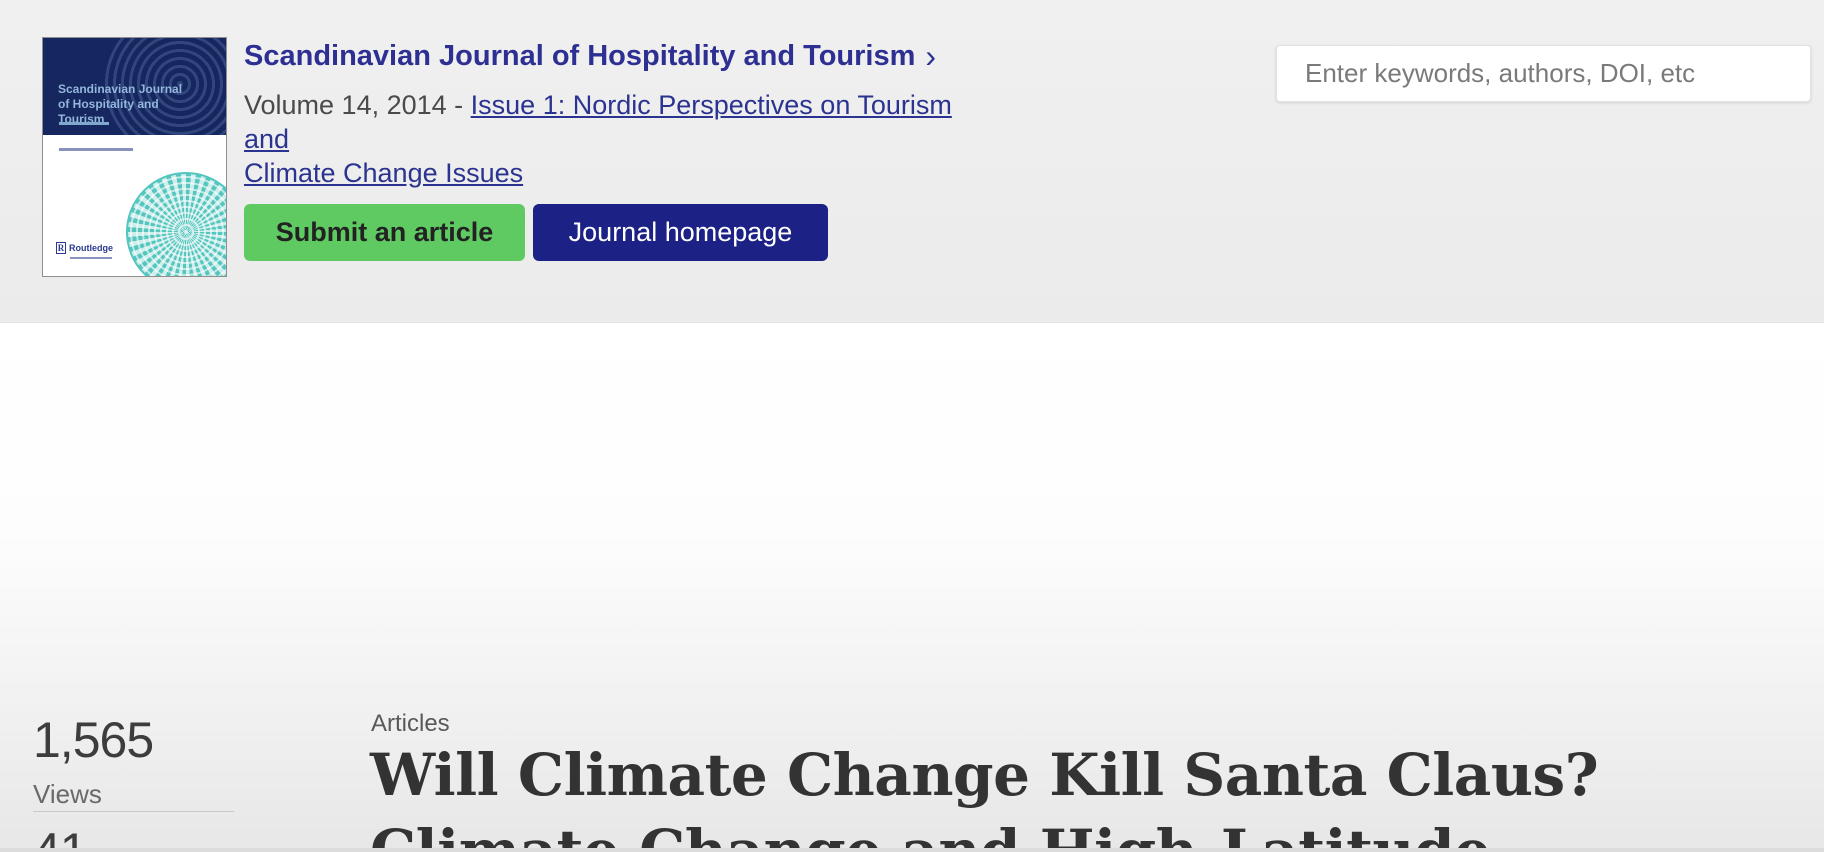 The width and height of the screenshot is (1824, 852). Describe the element at coordinates (930, 834) in the screenshot. I see `article-title-line: Climate Change and High-Latitude` at that location.